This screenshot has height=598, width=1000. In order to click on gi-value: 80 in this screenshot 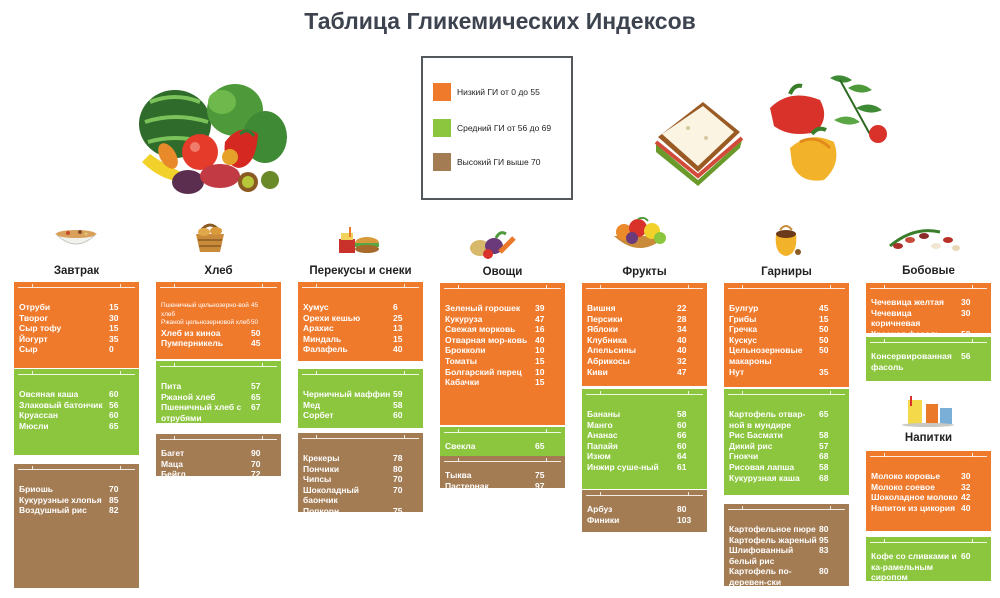, I will do `click(682, 509)`.